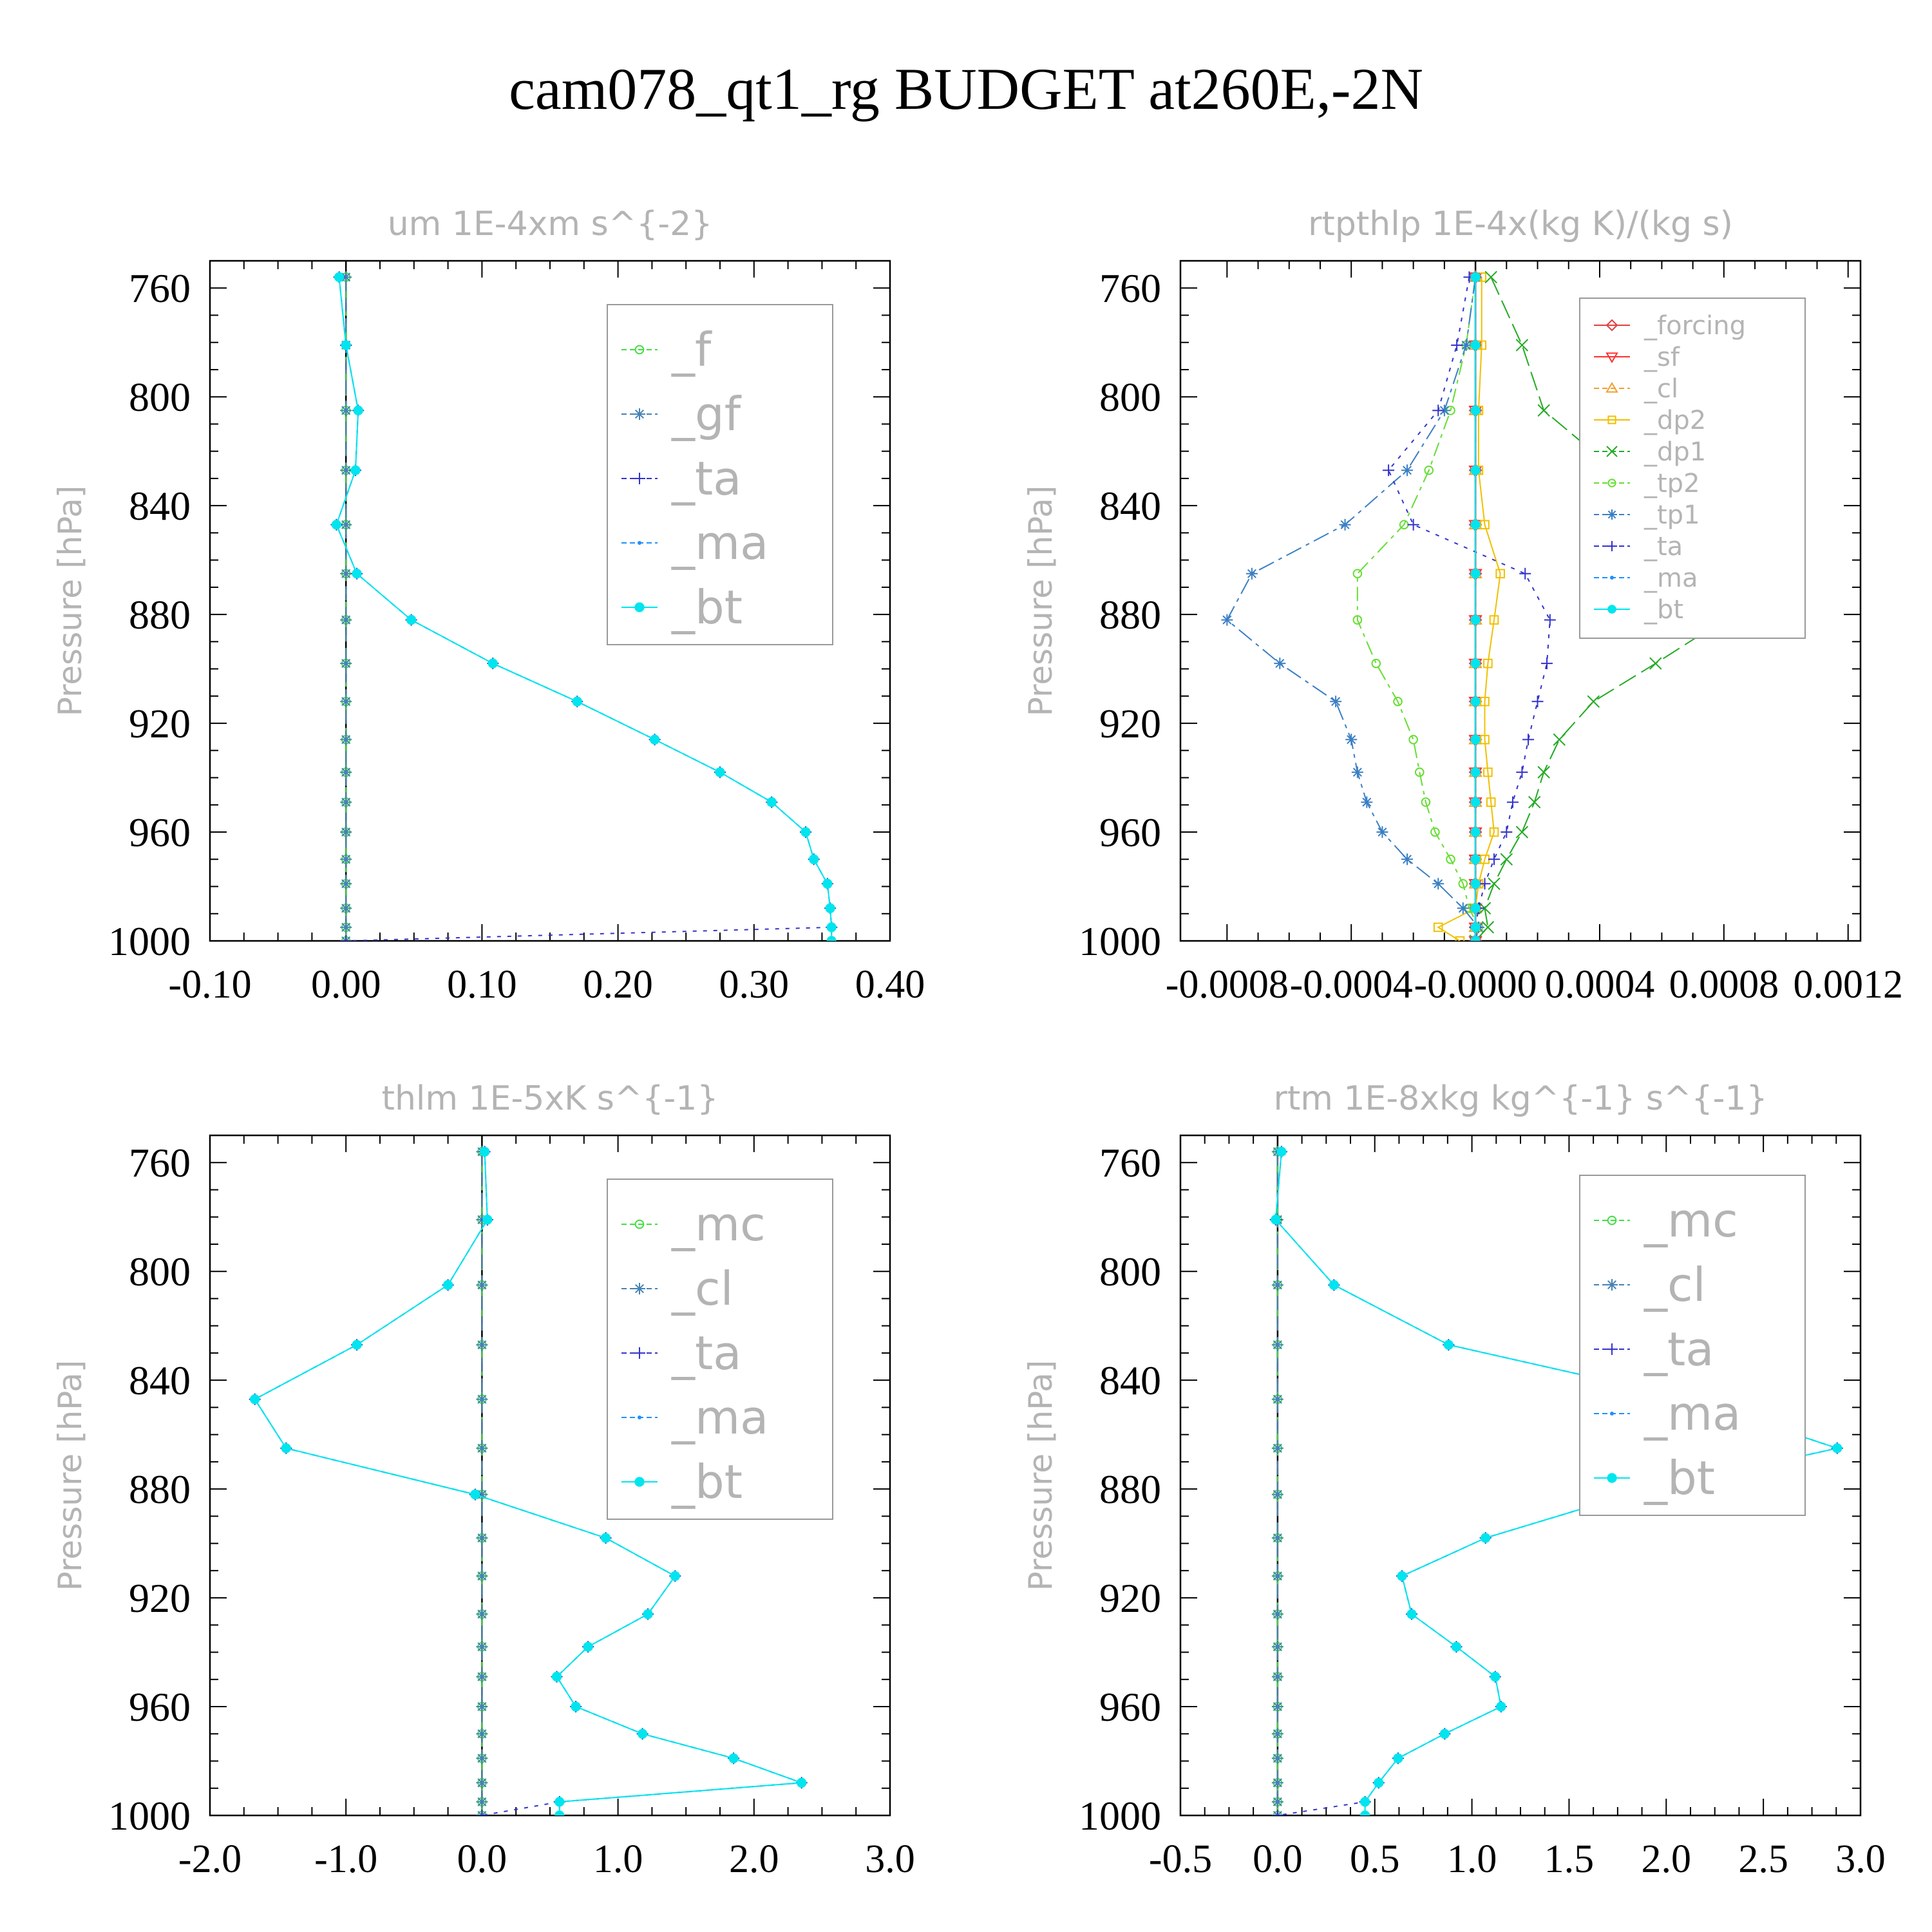 The width and height of the screenshot is (1932, 1932). I want to click on x-tick-label: 0.00, so click(346, 985).